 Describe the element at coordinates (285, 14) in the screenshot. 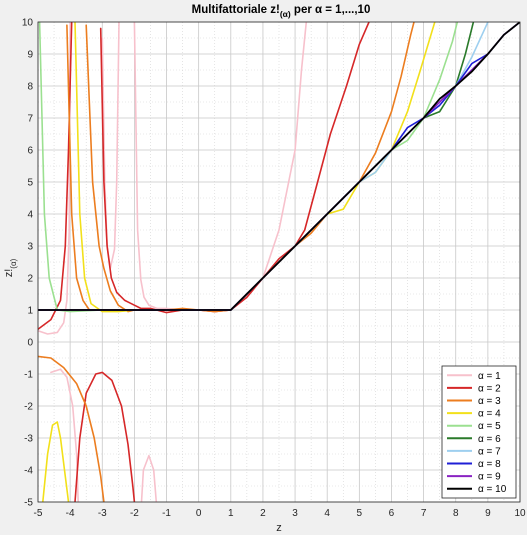

I see `chart-title-subscript: (α)` at that location.